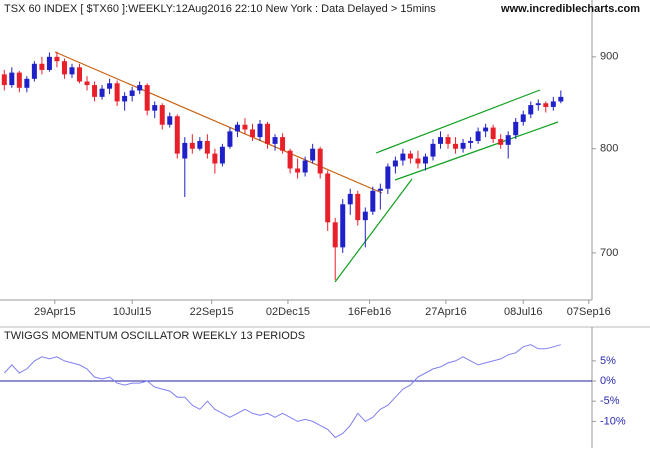 Image resolution: width=650 pixels, height=450 pixels. What do you see at coordinates (608, 361) in the screenshot?
I see `y-tick-label: 5%` at bounding box center [608, 361].